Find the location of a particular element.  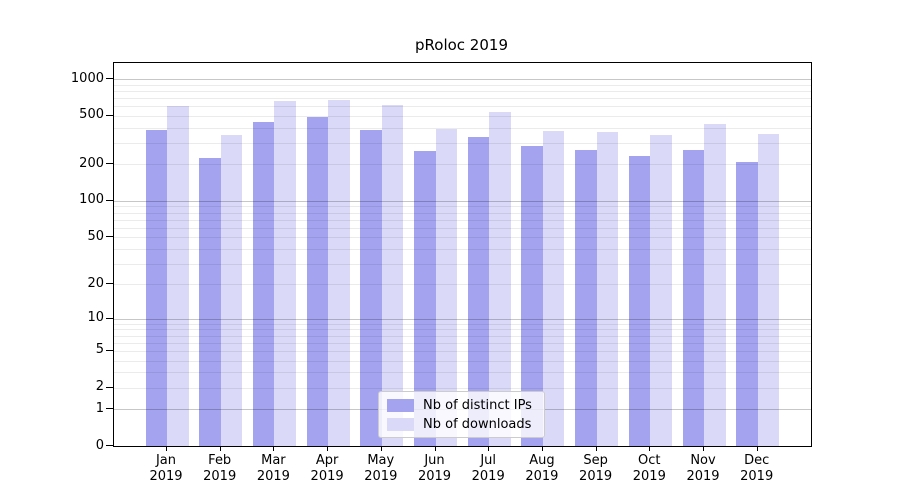

y-tick-label-5: 5 is located at coordinates (99, 350).